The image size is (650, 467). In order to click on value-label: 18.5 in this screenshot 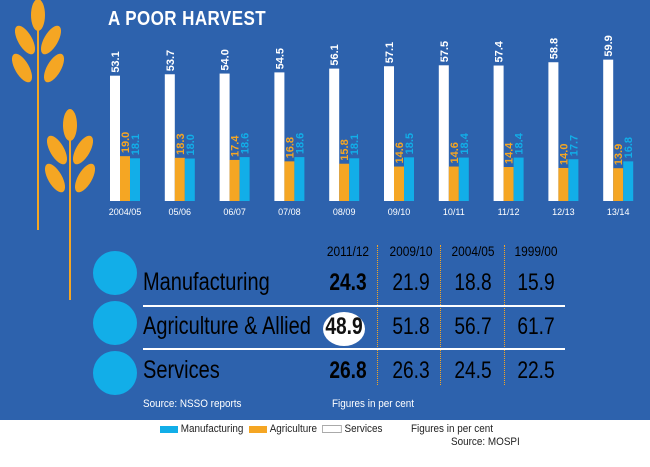, I will do `click(410, 143)`.